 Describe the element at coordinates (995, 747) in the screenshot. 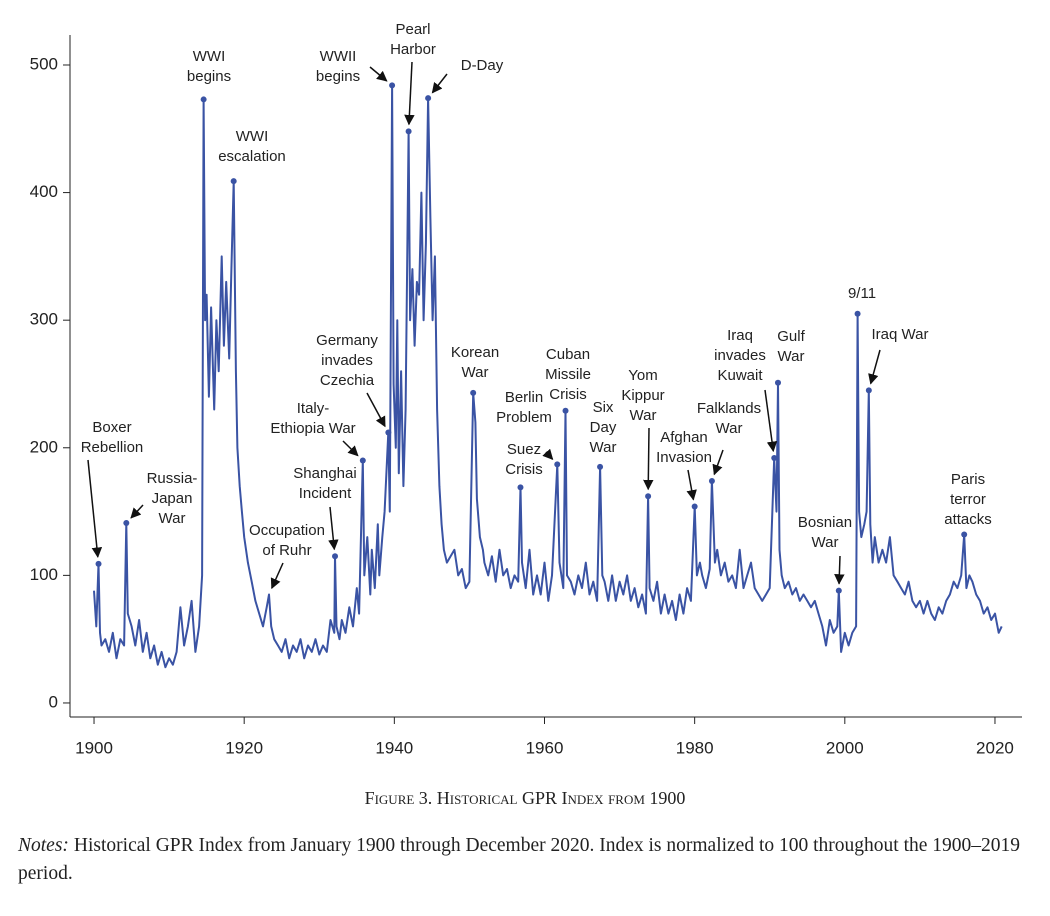

I see `x-tick-label: 2020` at that location.